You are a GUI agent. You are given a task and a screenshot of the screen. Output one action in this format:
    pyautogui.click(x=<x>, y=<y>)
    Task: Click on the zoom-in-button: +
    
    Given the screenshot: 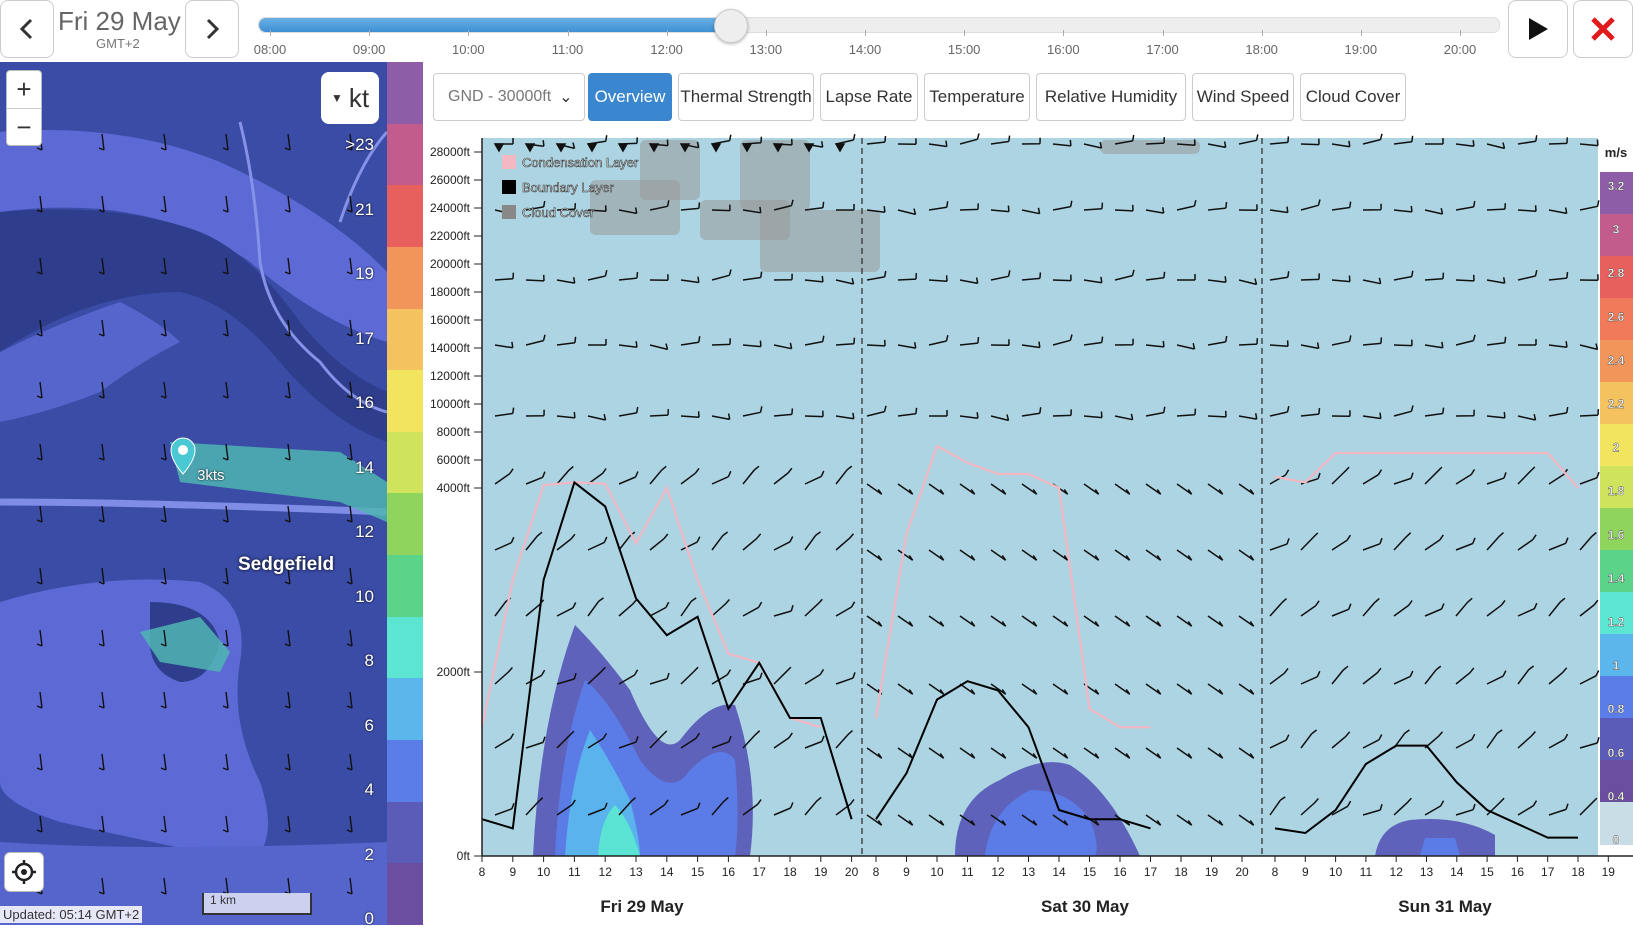 What is the action you would take?
    pyautogui.click(x=24, y=90)
    